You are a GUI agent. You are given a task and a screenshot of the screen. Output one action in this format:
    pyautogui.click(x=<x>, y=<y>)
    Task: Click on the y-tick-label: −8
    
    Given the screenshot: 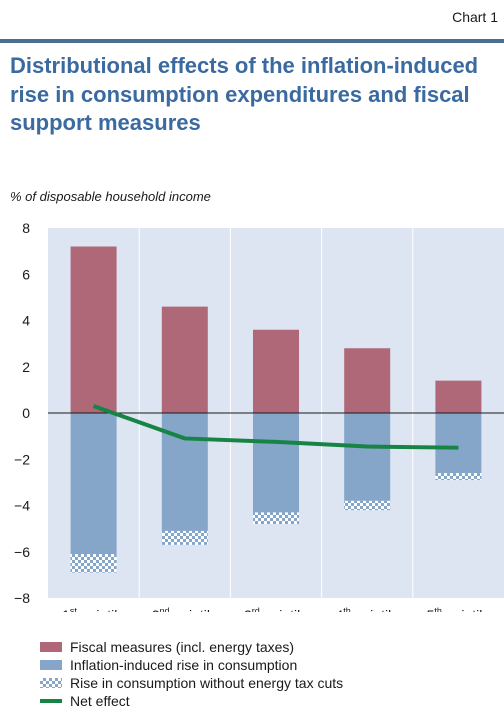 What is the action you would take?
    pyautogui.click(x=22, y=598)
    